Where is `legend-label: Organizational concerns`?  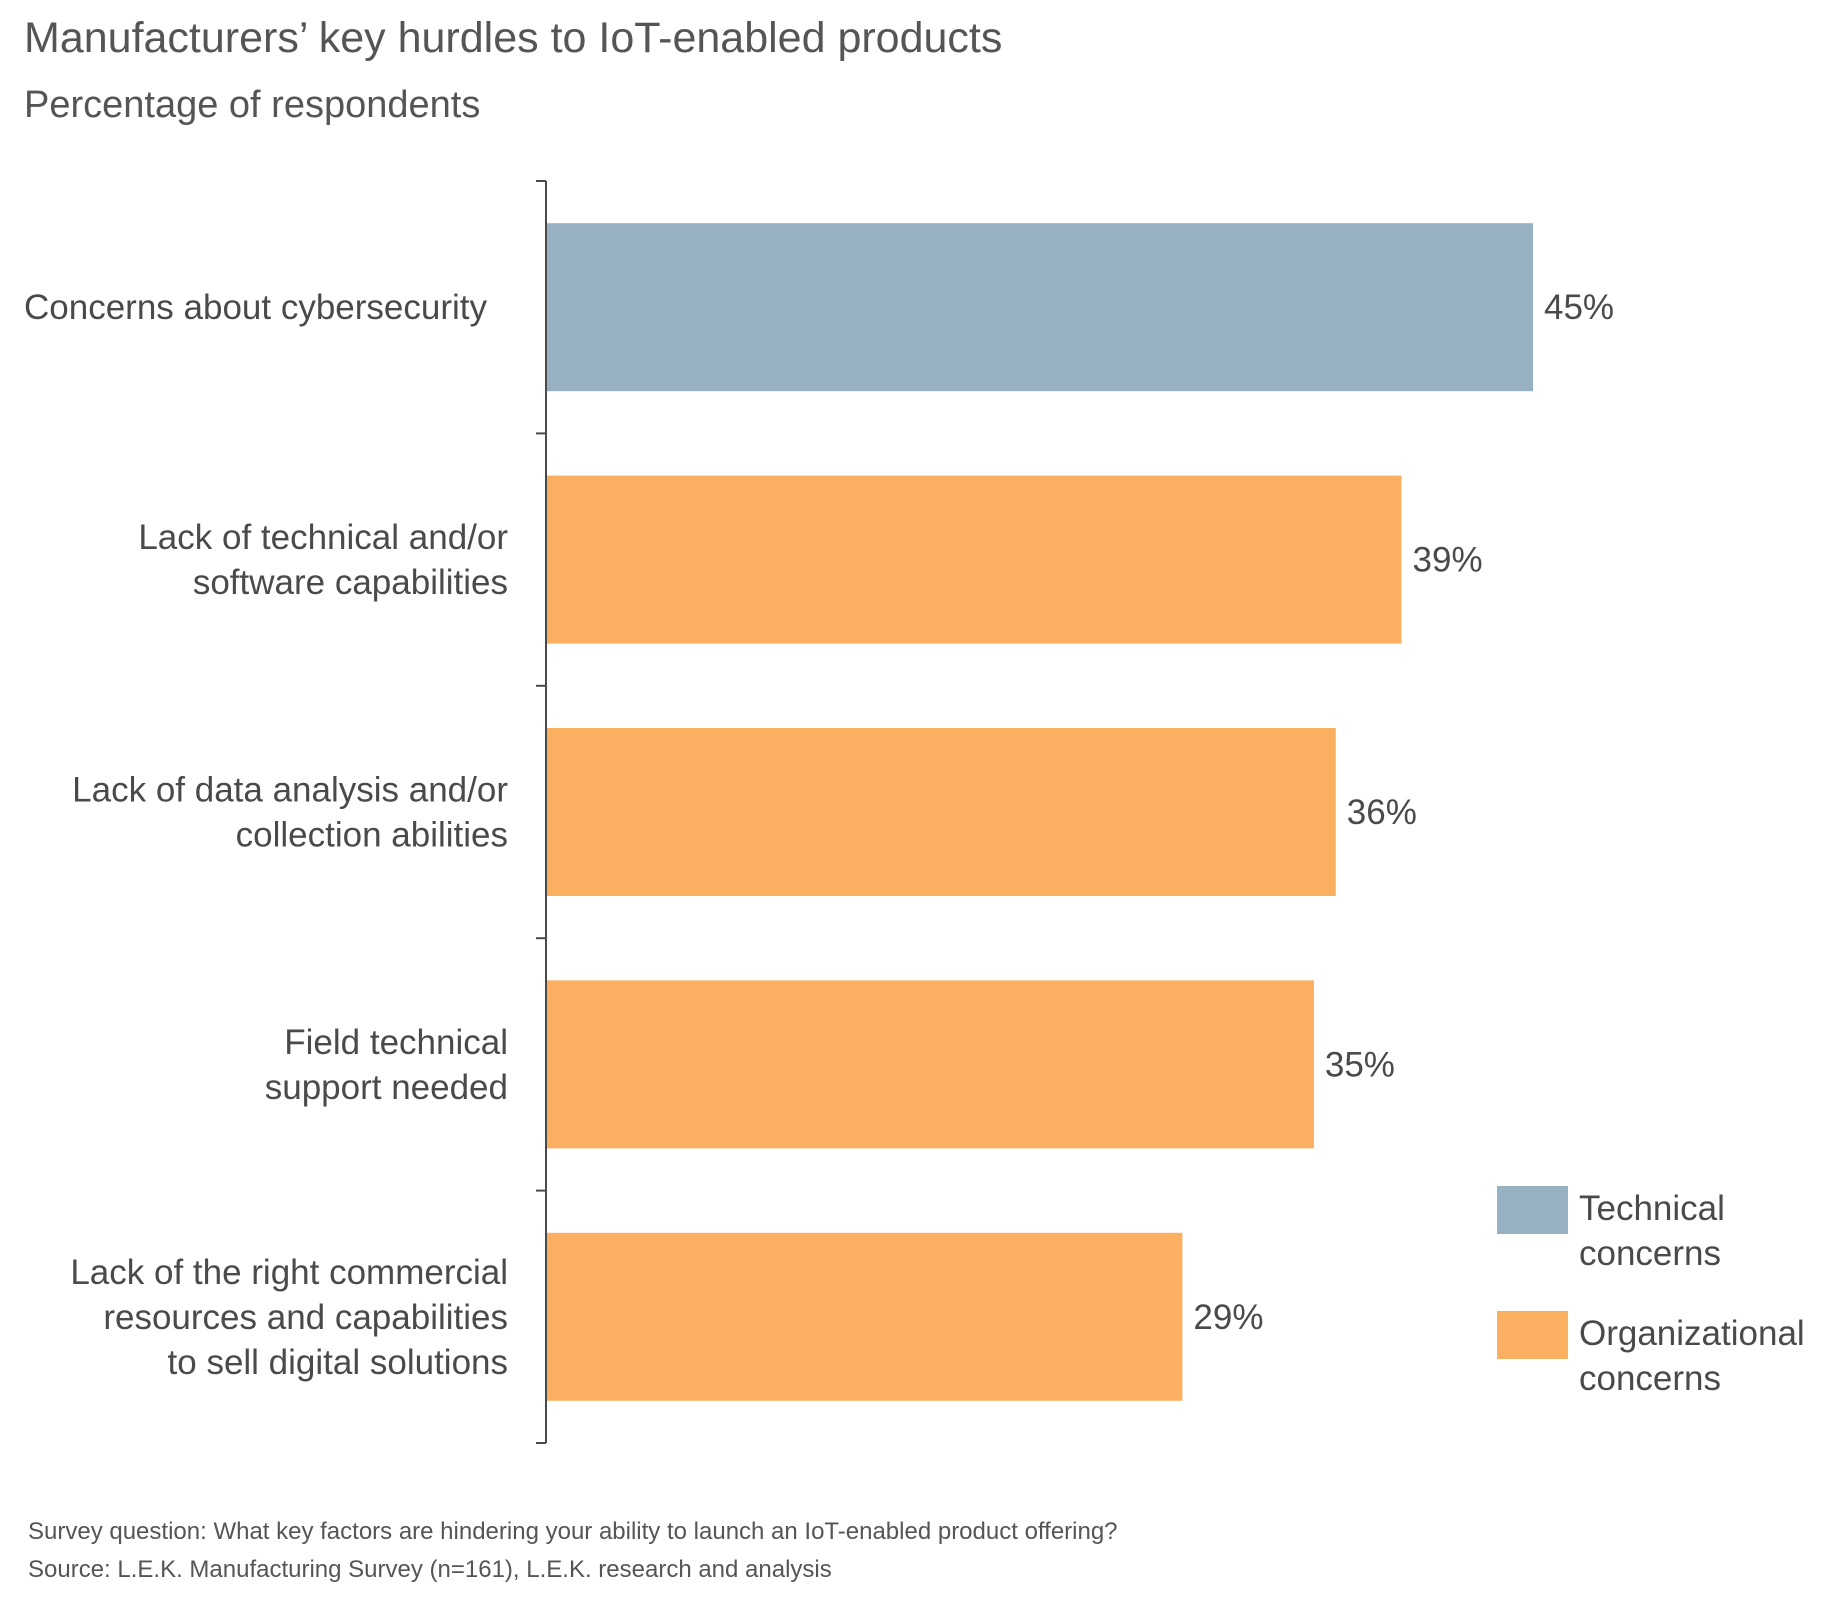
legend-label: Organizational concerns is located at coordinates (1692, 1356).